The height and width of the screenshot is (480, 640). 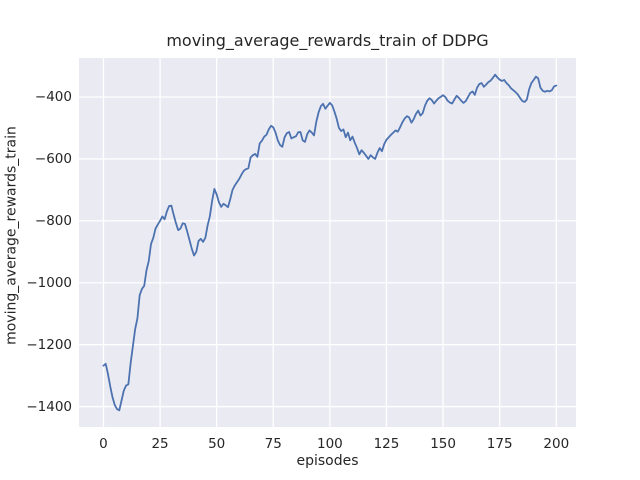 I want to click on x-tick-label: 175, so click(x=499, y=444).